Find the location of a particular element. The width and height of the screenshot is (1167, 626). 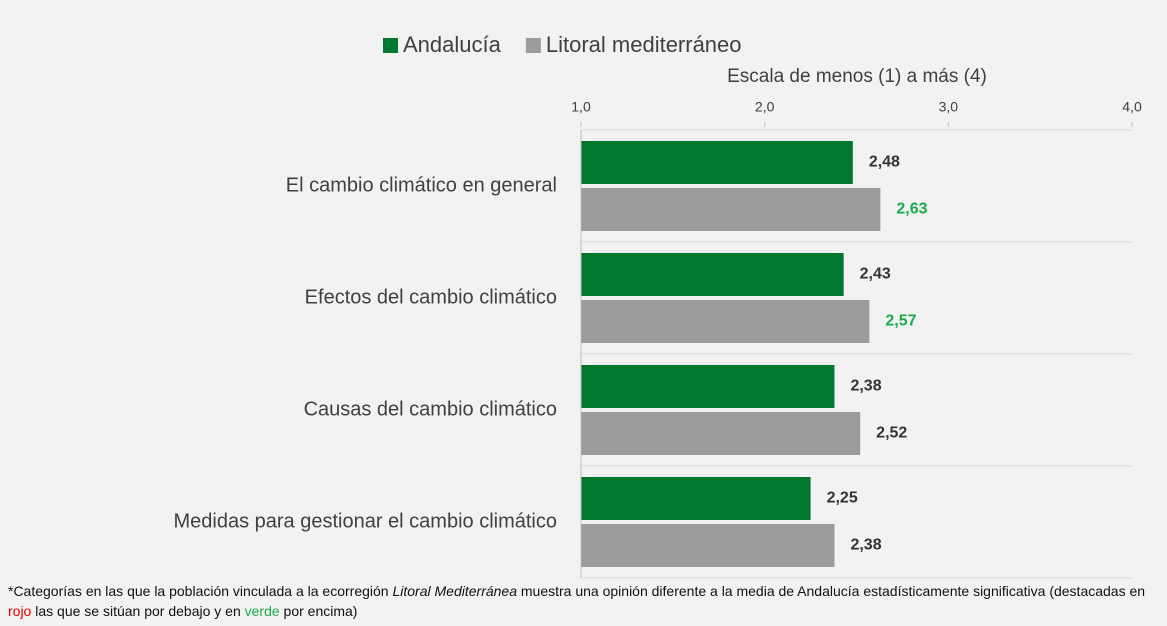

value-label: 2,63 is located at coordinates (911, 209).